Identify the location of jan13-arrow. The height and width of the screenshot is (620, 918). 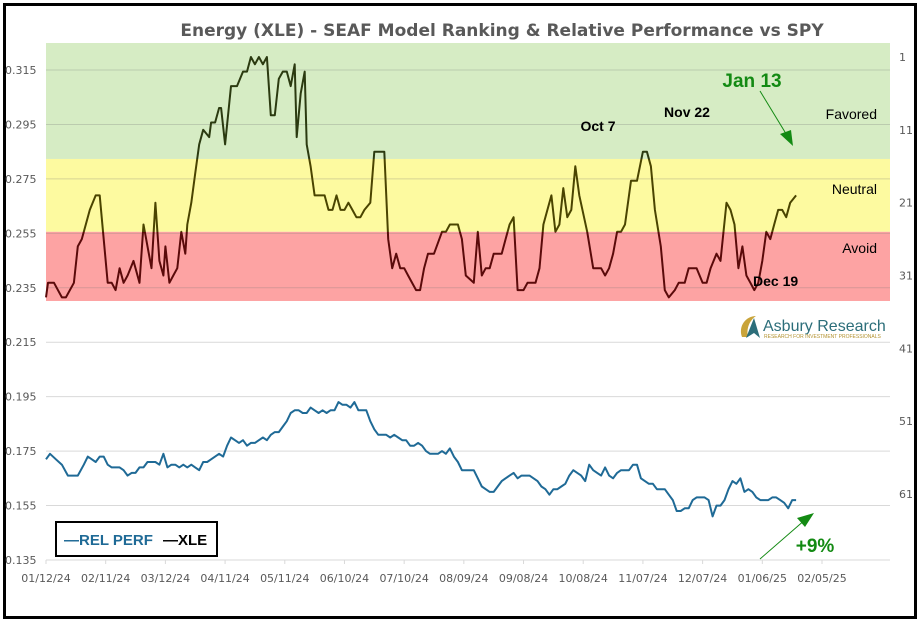
(776, 118).